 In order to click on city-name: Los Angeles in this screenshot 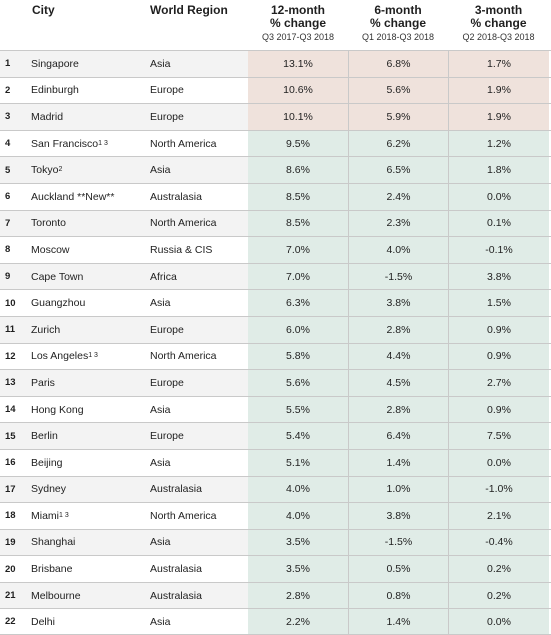, I will do `click(60, 356)`.